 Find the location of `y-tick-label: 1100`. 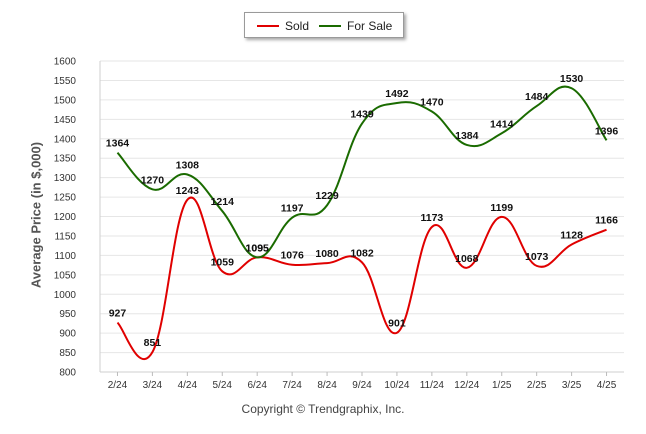

y-tick-label: 1100 is located at coordinates (65, 256).